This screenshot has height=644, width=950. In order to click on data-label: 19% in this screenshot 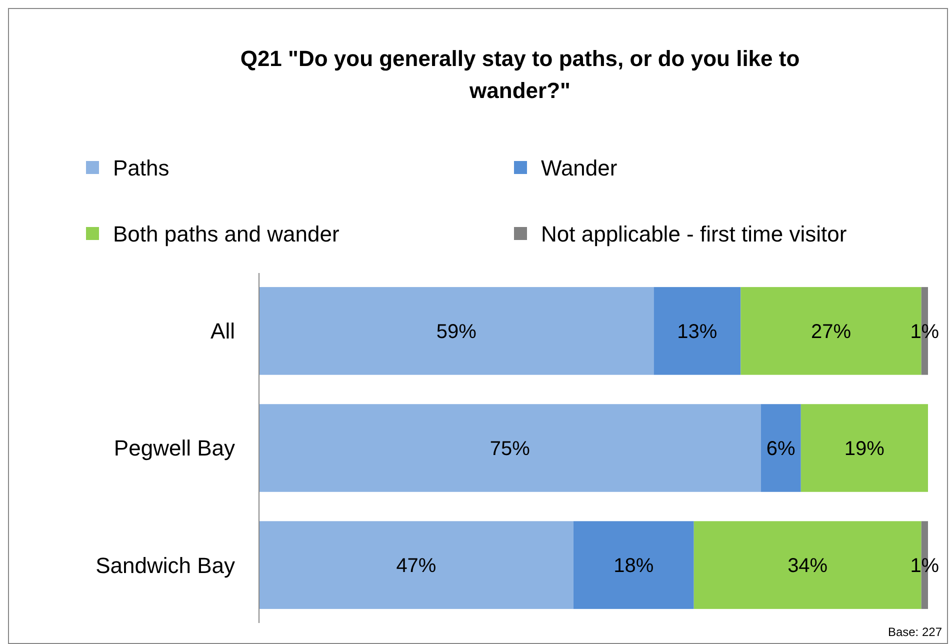, I will do `click(864, 449)`.